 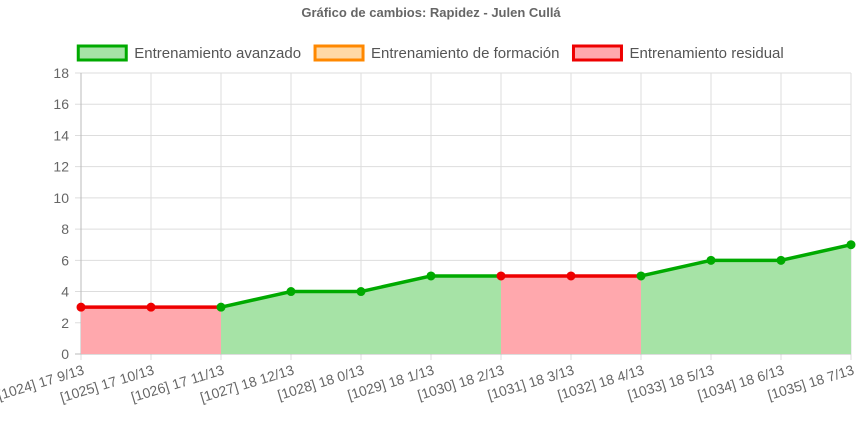 What do you see at coordinates (65, 323) in the screenshot?
I see `y-tick-label: 2` at bounding box center [65, 323].